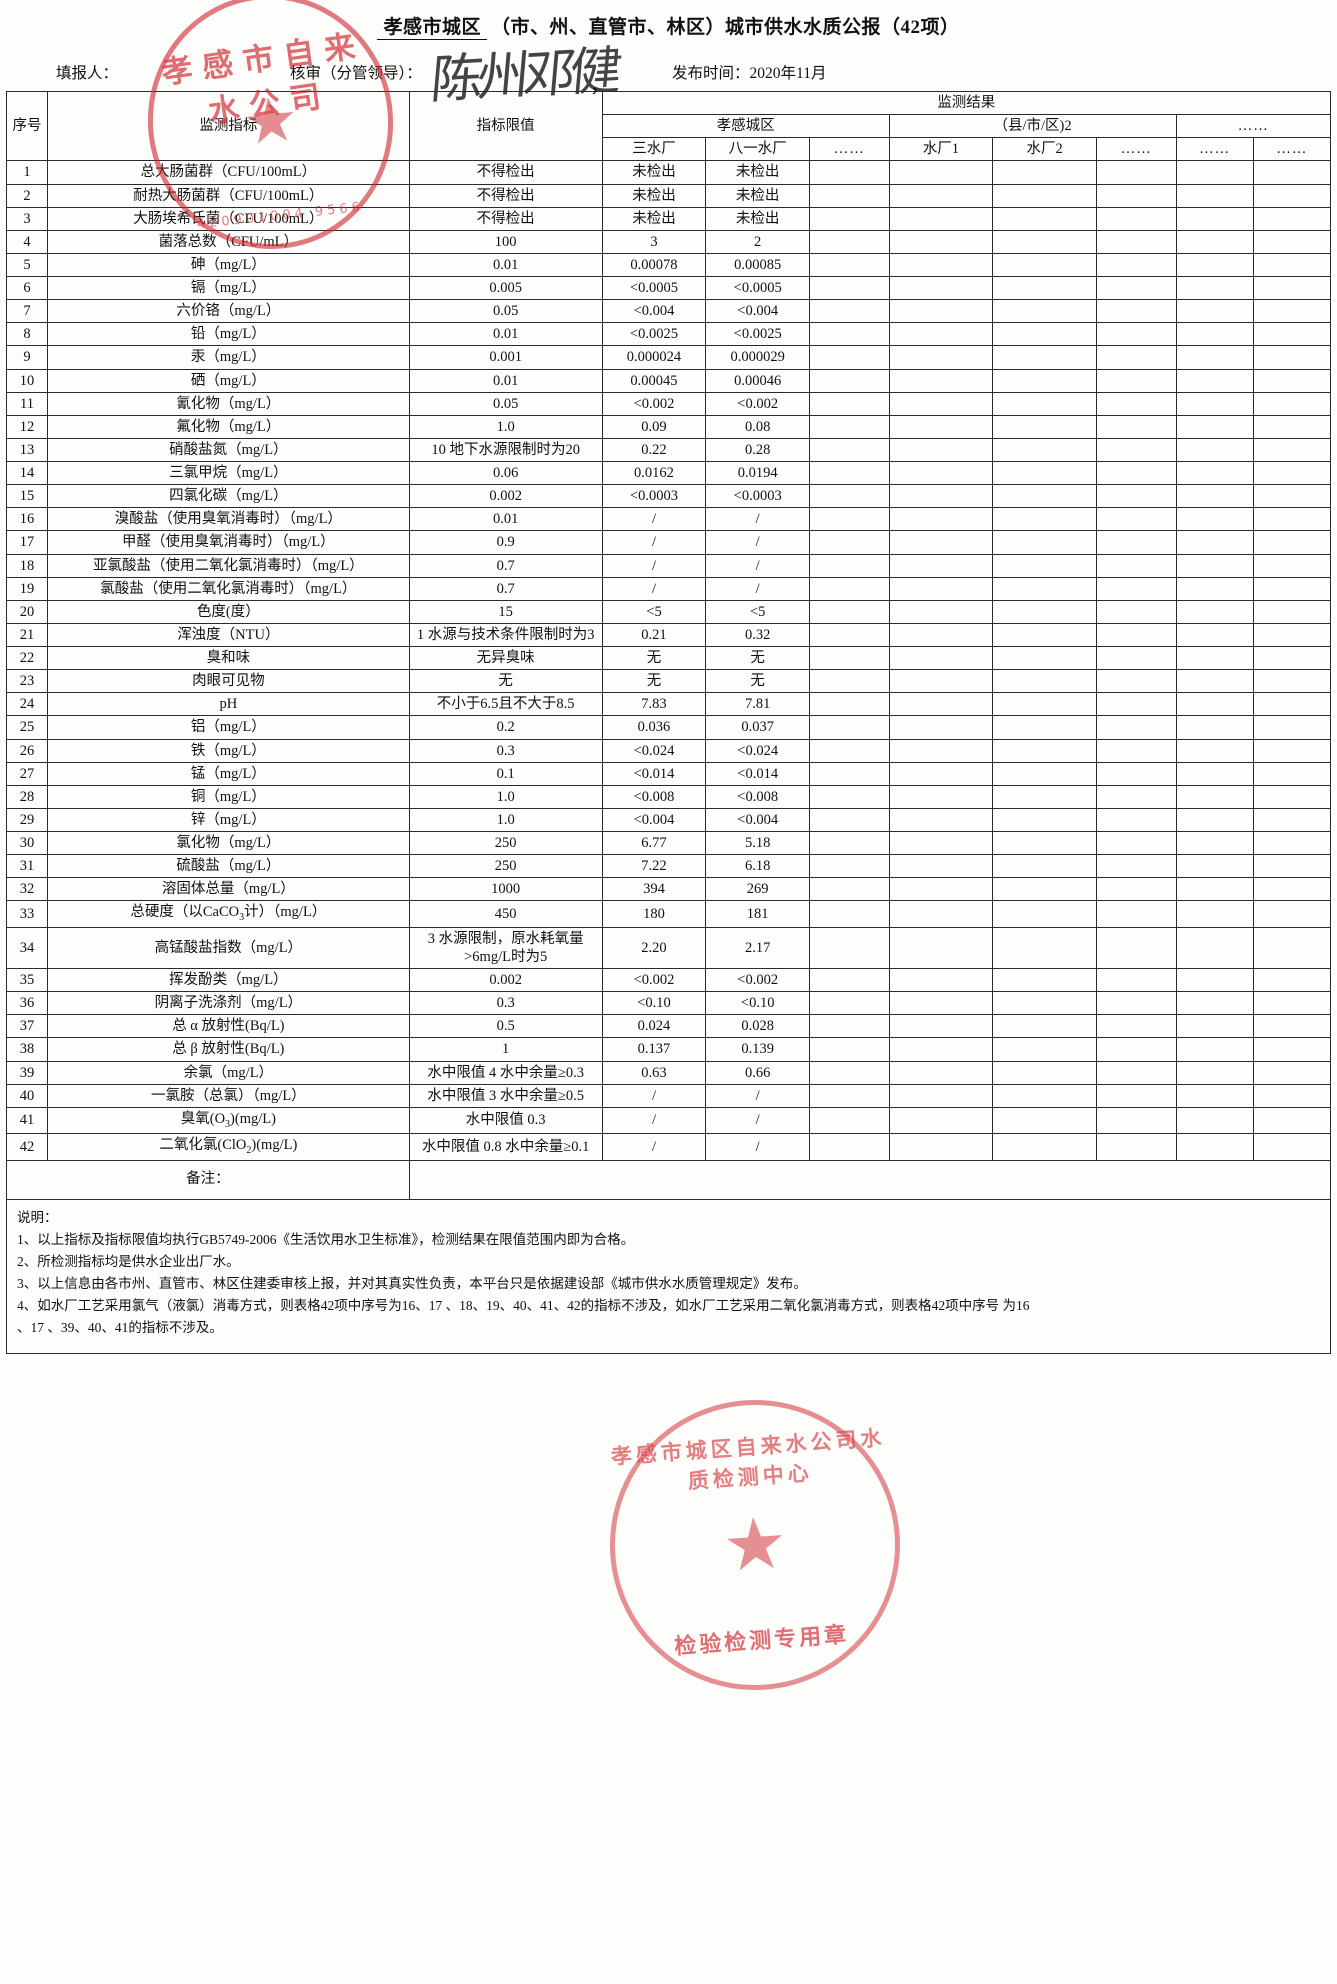 The width and height of the screenshot is (1337, 1984). Describe the element at coordinates (228, 635) in the screenshot. I see `cell-indicator: 浑浊度（NTU）` at that location.